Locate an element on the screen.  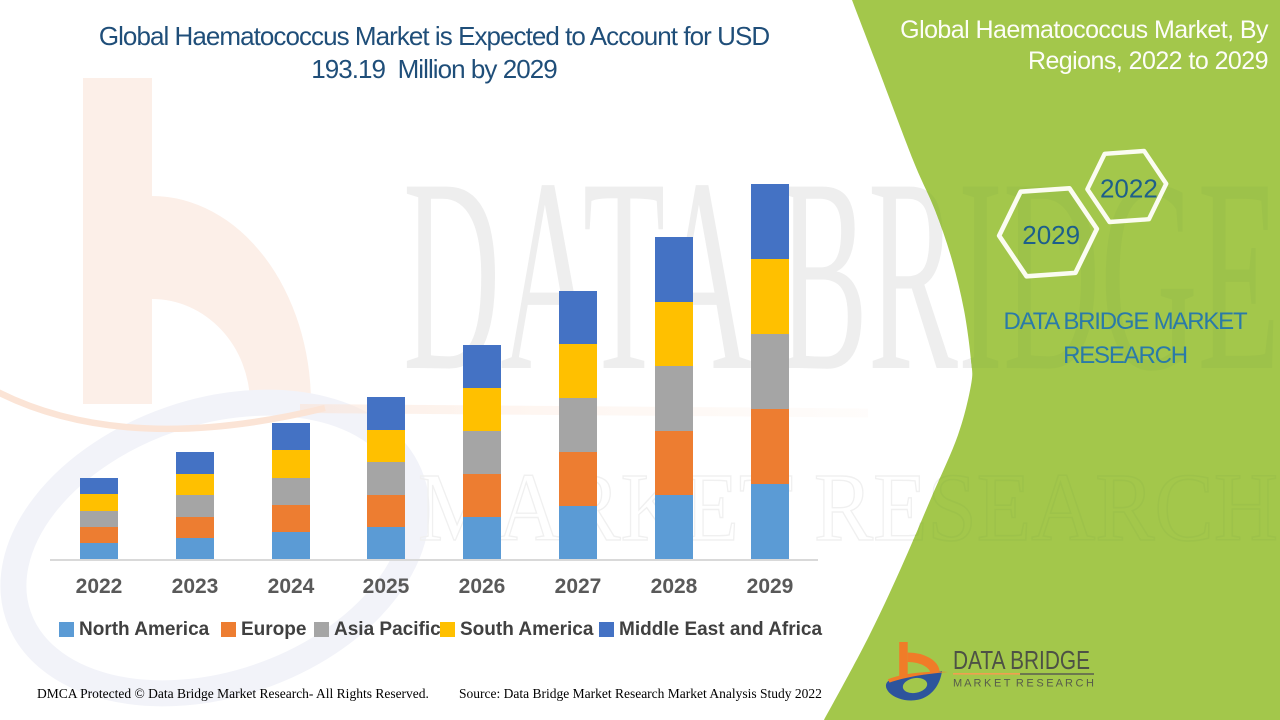
svg-text: DATA BRIDGE is located at coordinates (1021, 660).